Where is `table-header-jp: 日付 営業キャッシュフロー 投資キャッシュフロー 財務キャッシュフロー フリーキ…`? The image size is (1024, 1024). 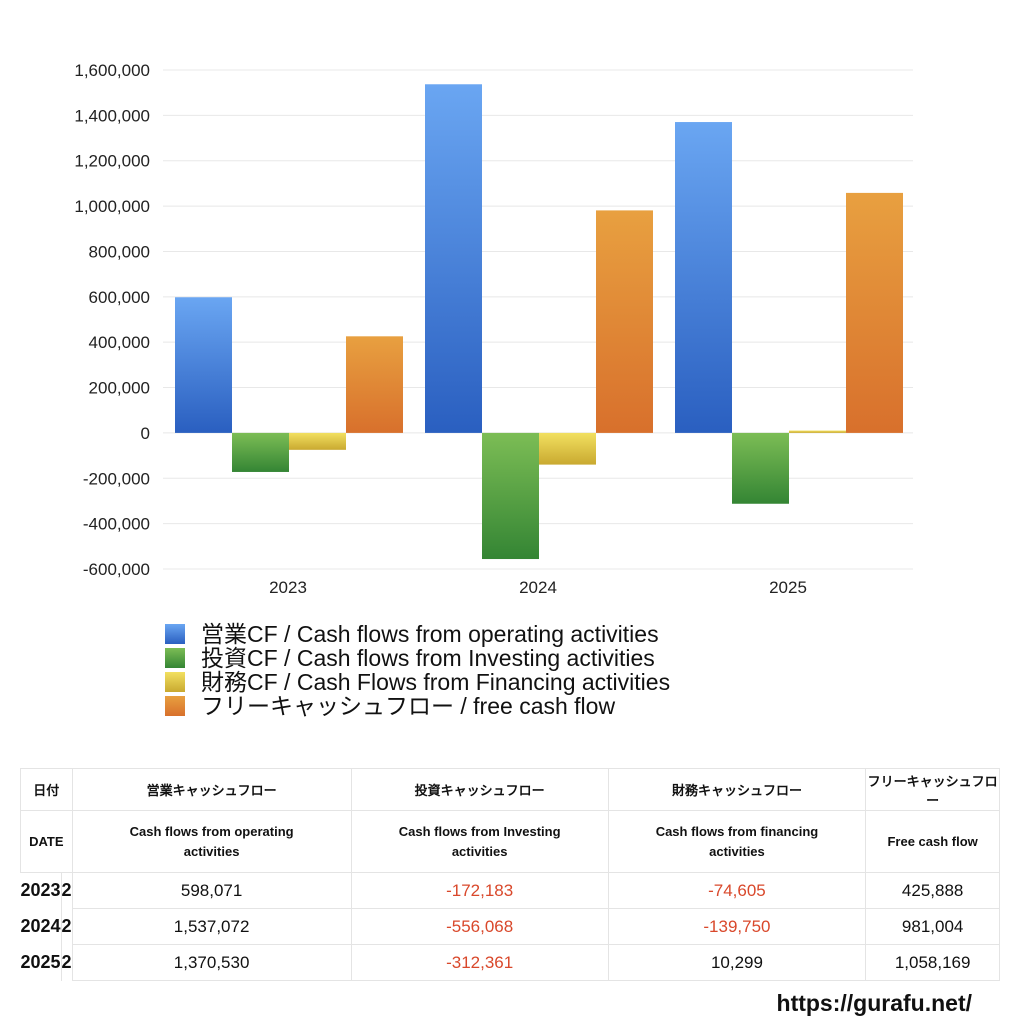 table-header-jp: 日付 営業キャッシュフロー 投資キャッシュフロー 財務キャッシュフロー フリーキ… is located at coordinates (510, 789).